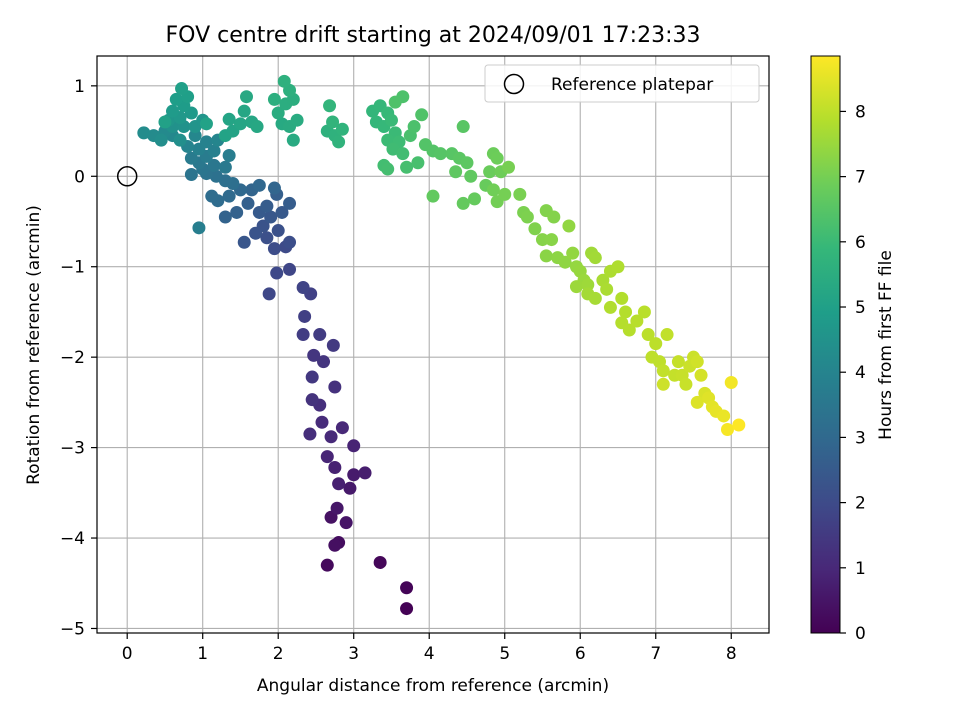 The height and width of the screenshot is (720, 960). I want to click on x-tick-label: 7, so click(655, 654).